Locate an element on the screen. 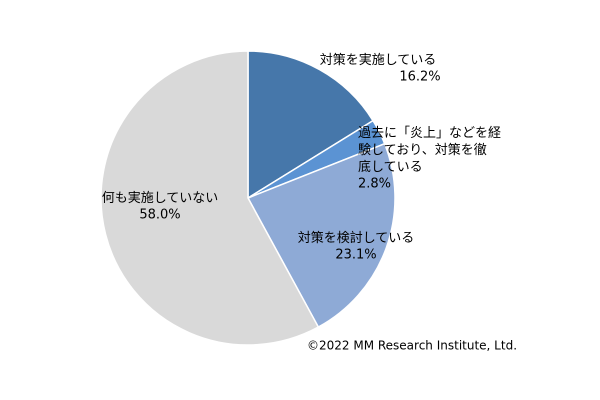 This screenshot has width=600, height=400. slice-name: 対策を検討している is located at coordinates (356, 238).